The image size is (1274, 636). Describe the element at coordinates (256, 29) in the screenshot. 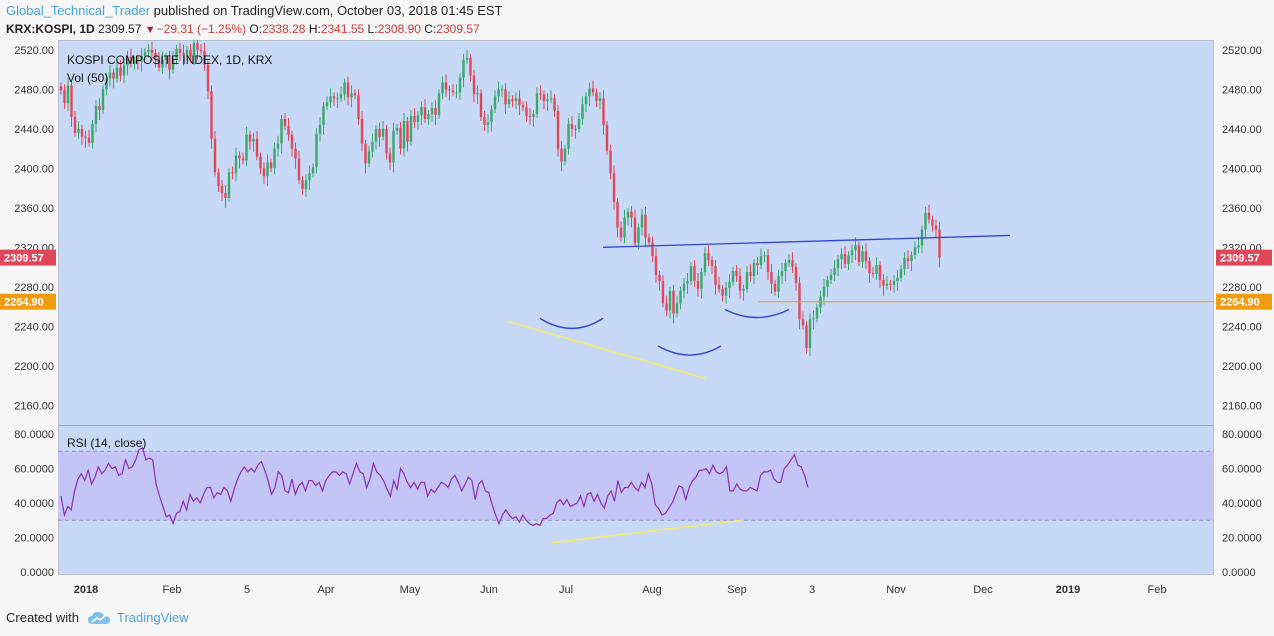

I see `open-label: O:` at that location.